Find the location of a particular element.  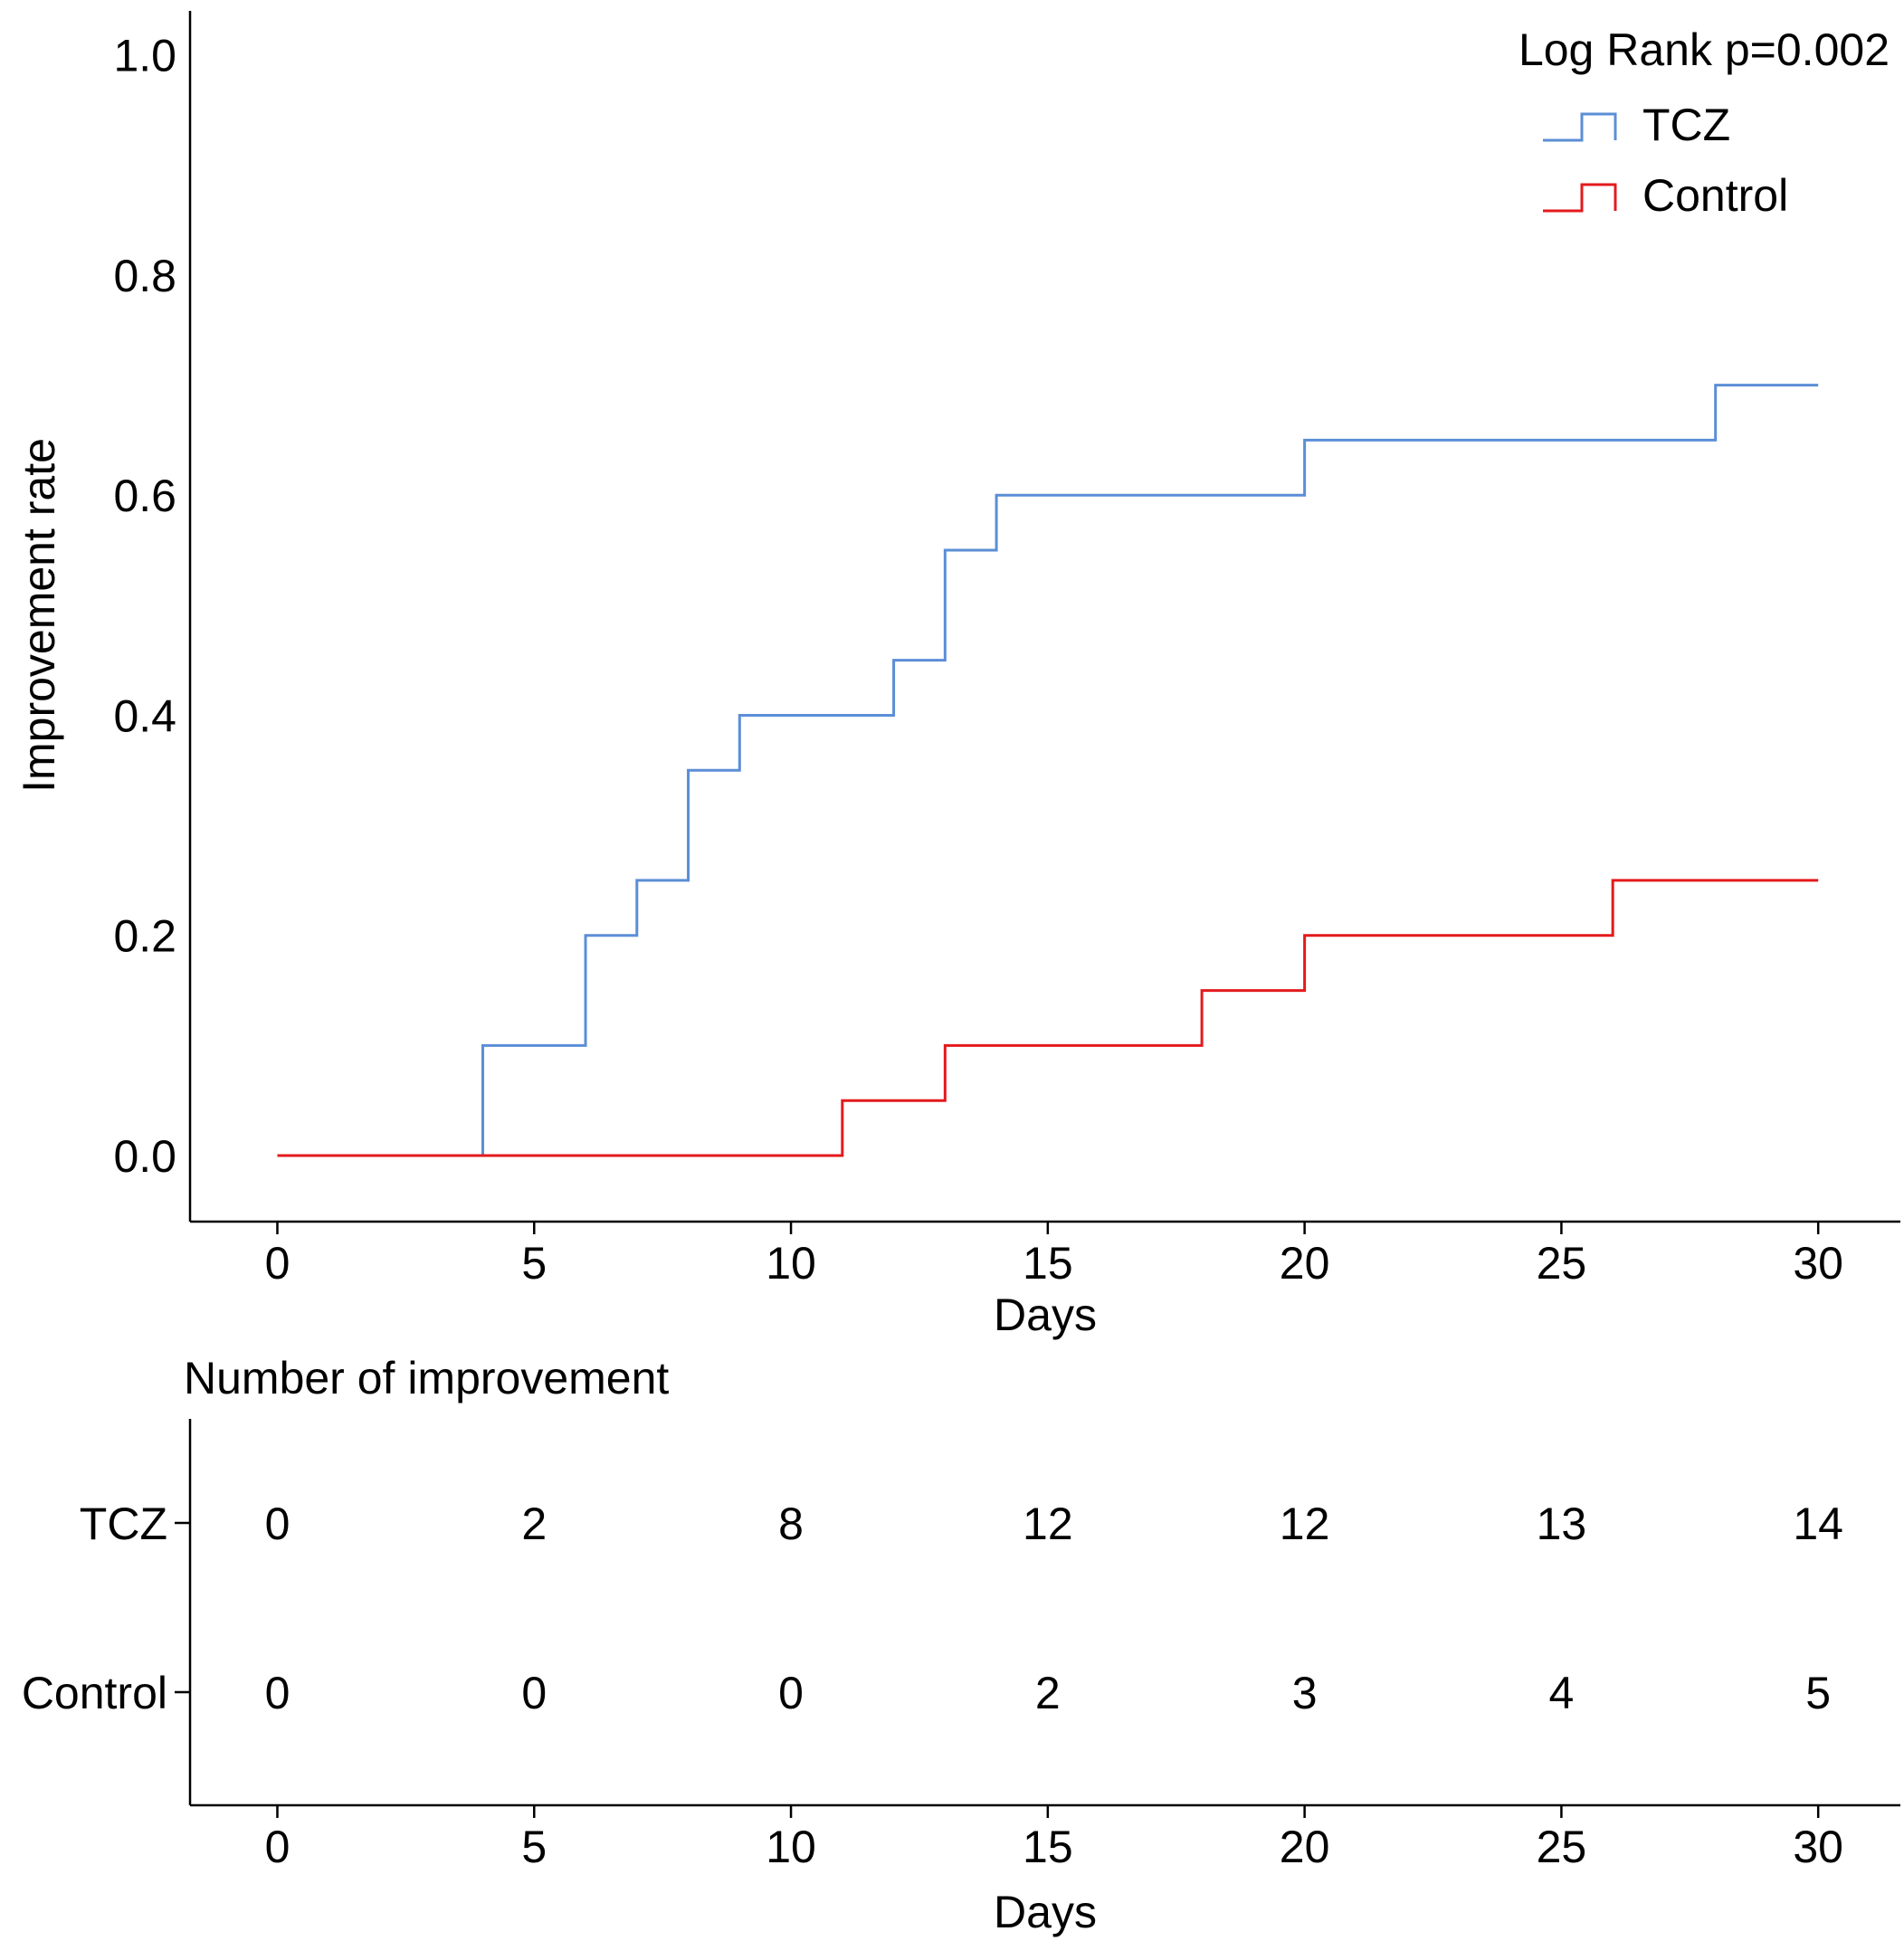

y-tick-label: 0.4 is located at coordinates (144, 715).